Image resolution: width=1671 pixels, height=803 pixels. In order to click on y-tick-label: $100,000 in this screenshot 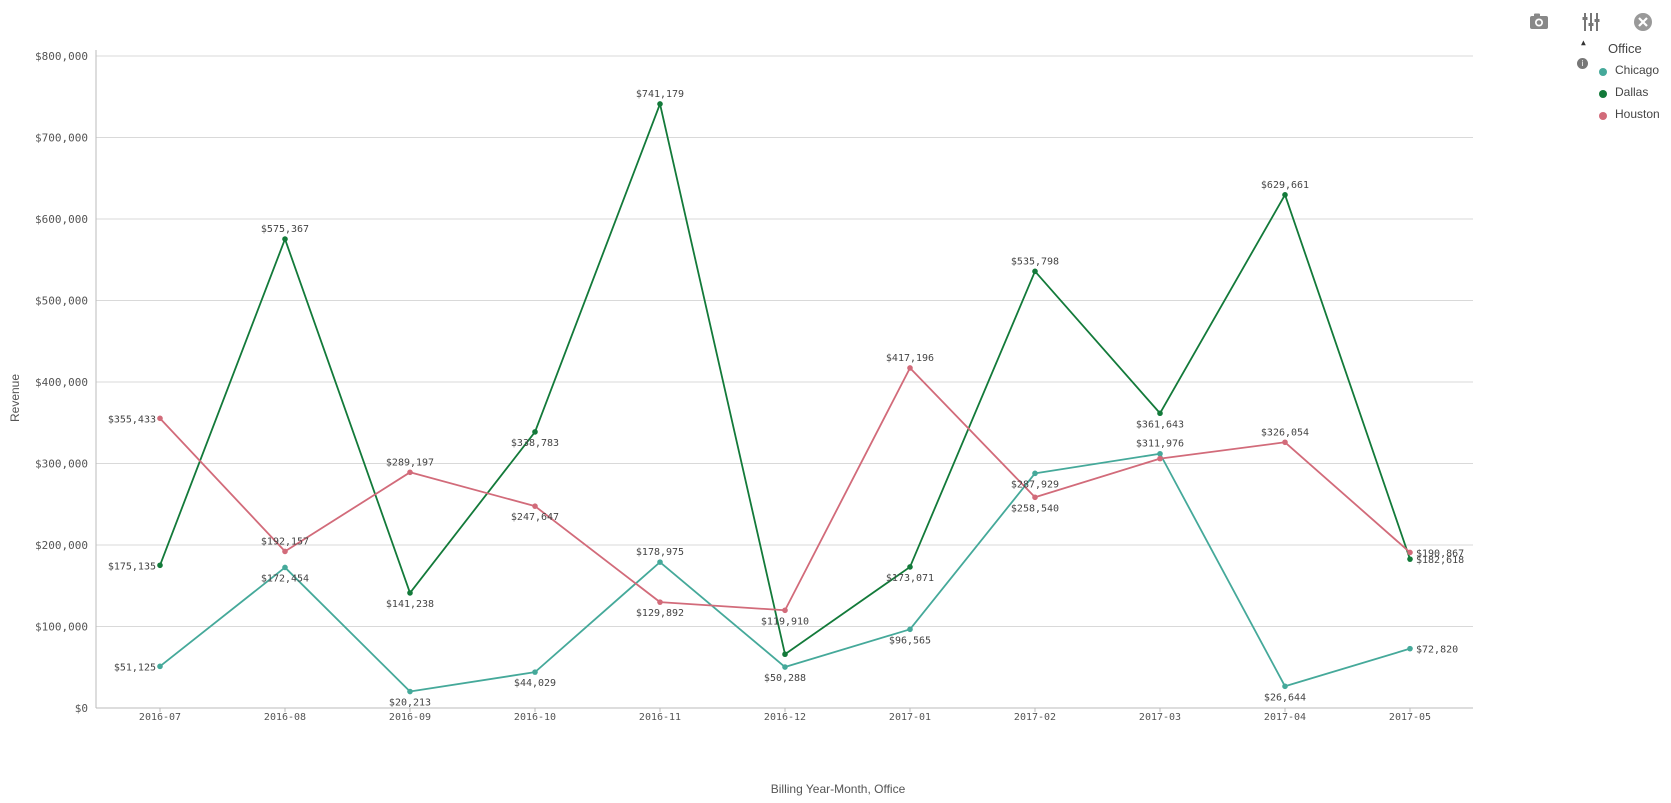, I will do `click(61, 627)`.